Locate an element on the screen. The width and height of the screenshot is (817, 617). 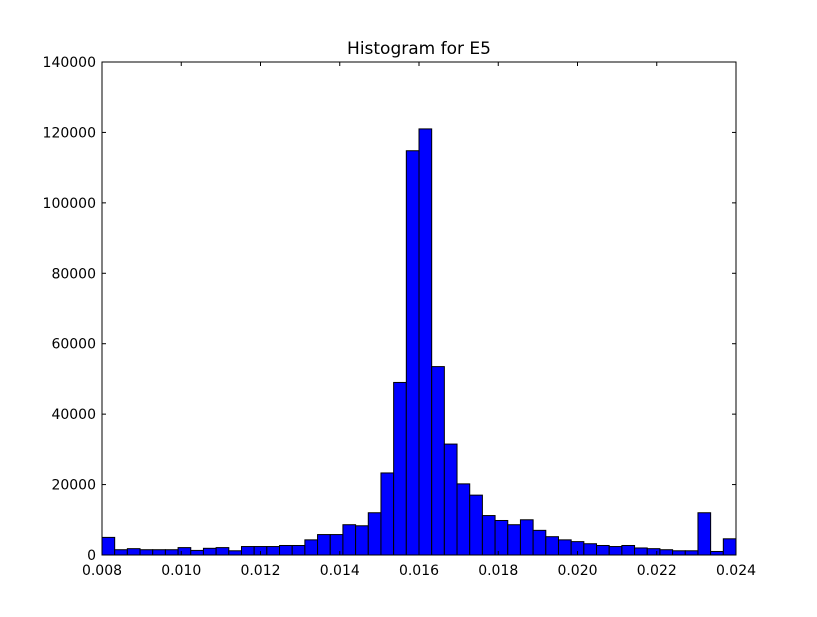
x-tick-label: 0.014 is located at coordinates (340, 571).